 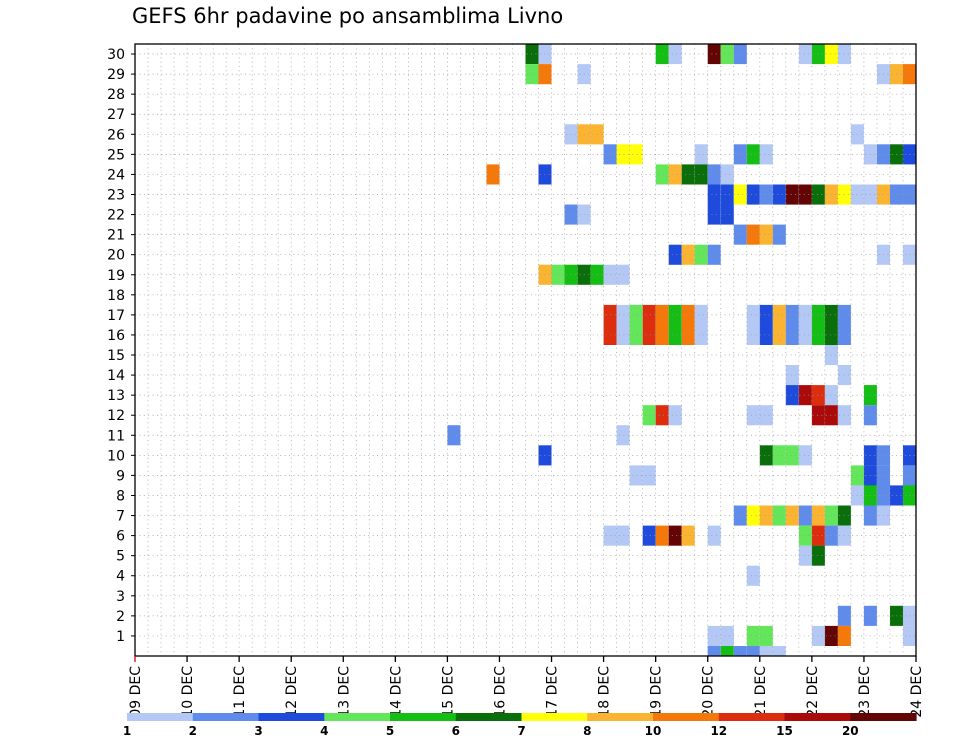 I want to click on x-tick-label: 15 DEC, so click(x=448, y=692).